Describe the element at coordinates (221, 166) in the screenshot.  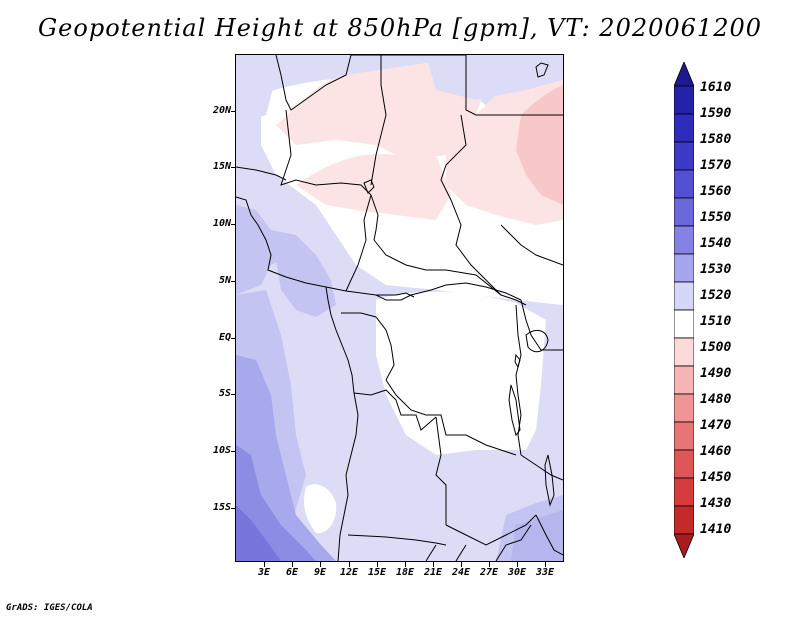
I see `lat-label-15N: 15N` at that location.